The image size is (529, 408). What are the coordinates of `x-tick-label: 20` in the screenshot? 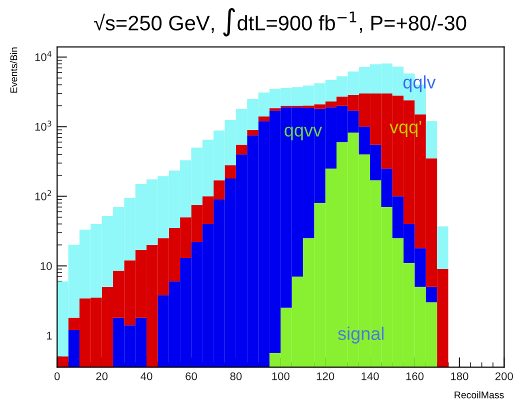 It's located at (102, 376).